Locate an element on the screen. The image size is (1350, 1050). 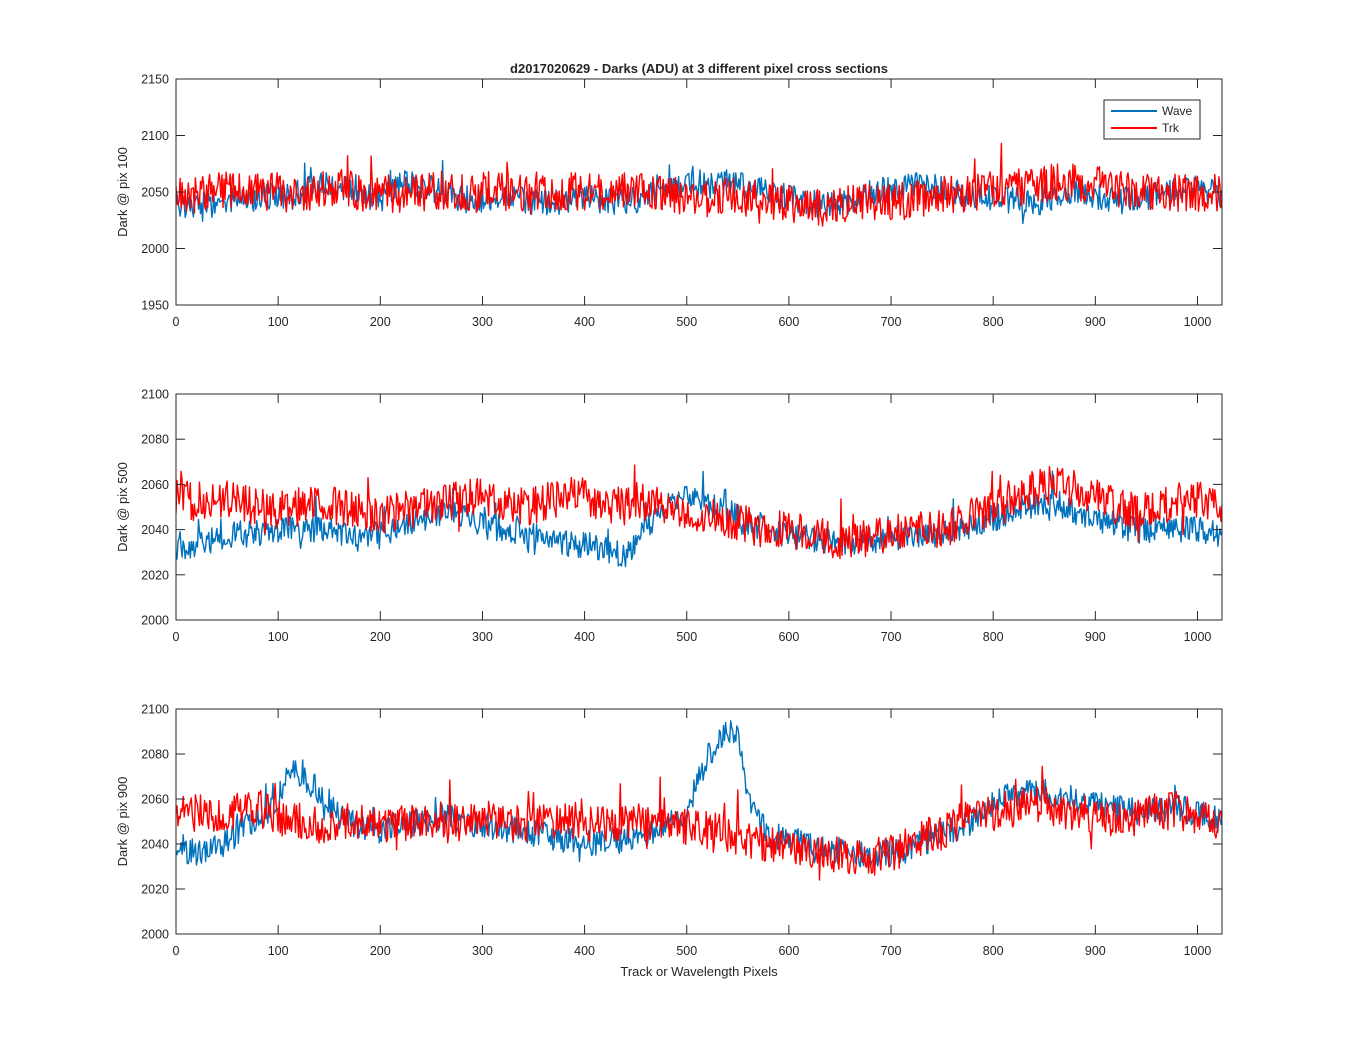
x-axis-label: Track or Wavelength Pixels is located at coordinates (699, 971).